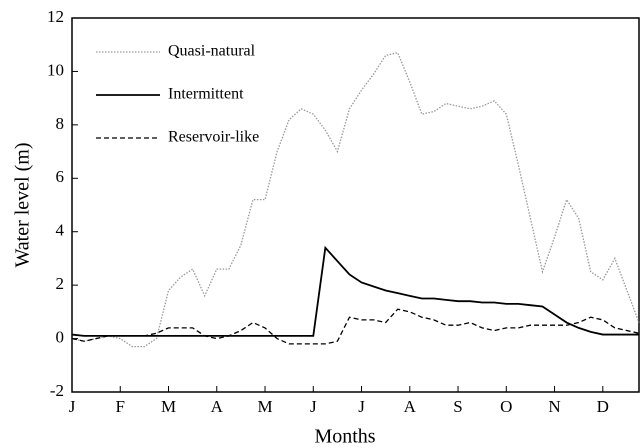  I want to click on x-tick-label: O, so click(506, 406).